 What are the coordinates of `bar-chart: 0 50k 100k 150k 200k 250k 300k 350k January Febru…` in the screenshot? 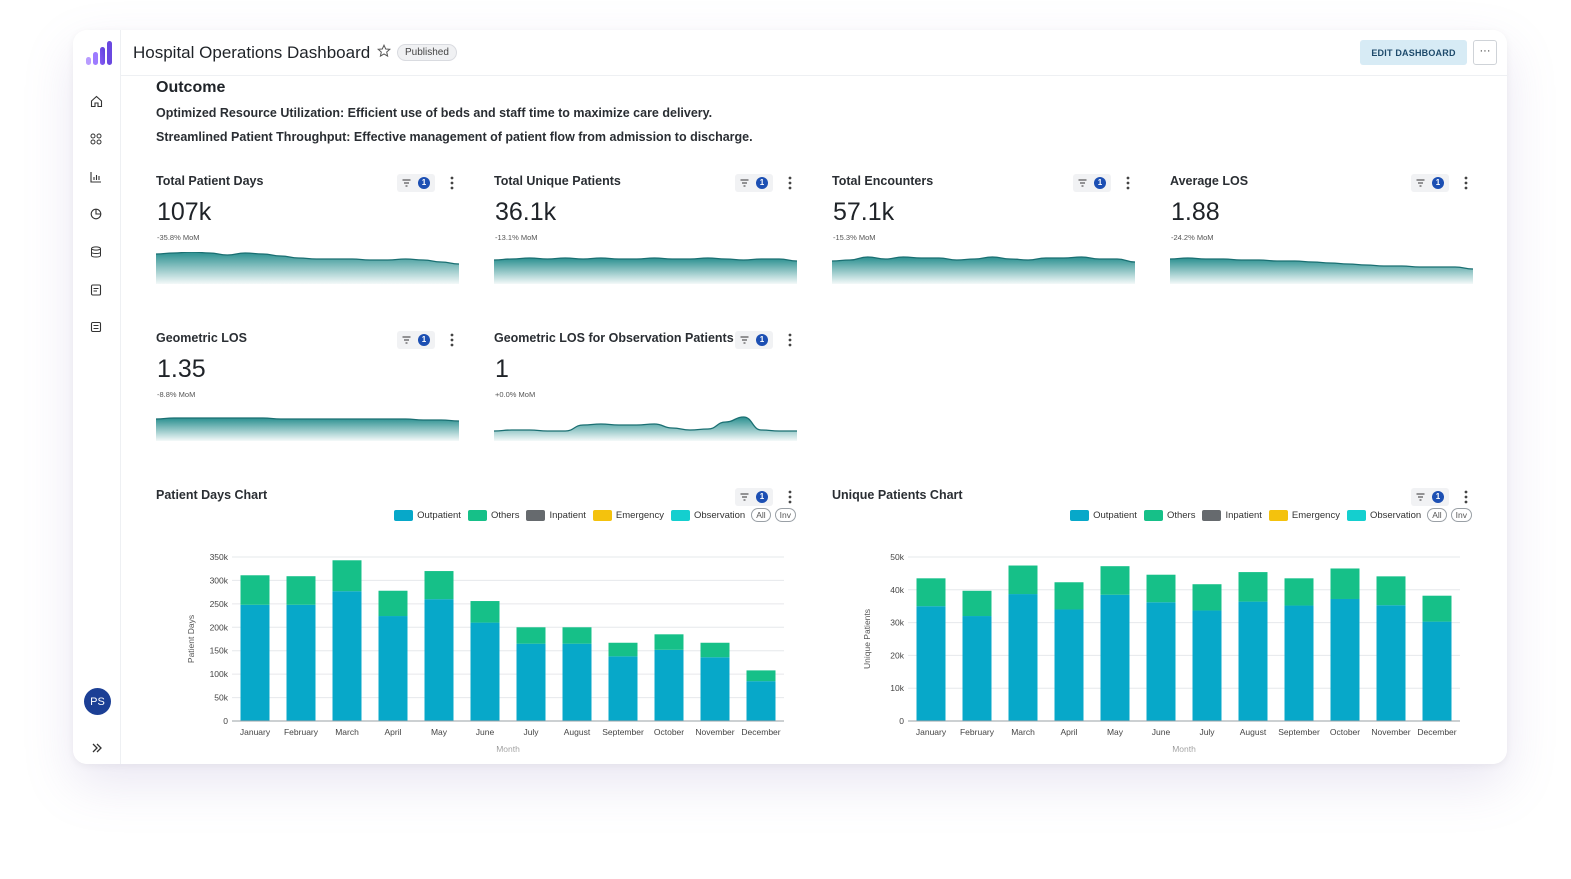 It's located at (485, 653).